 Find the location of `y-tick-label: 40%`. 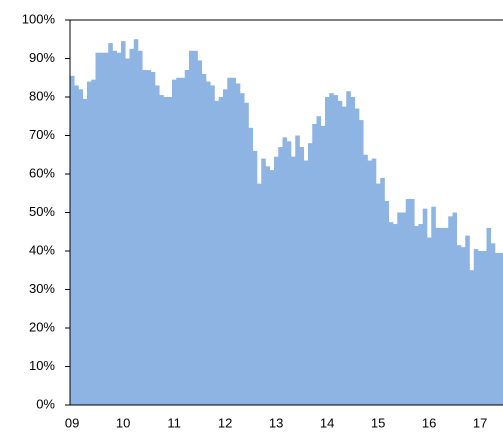

y-tick-label: 40% is located at coordinates (42, 249).